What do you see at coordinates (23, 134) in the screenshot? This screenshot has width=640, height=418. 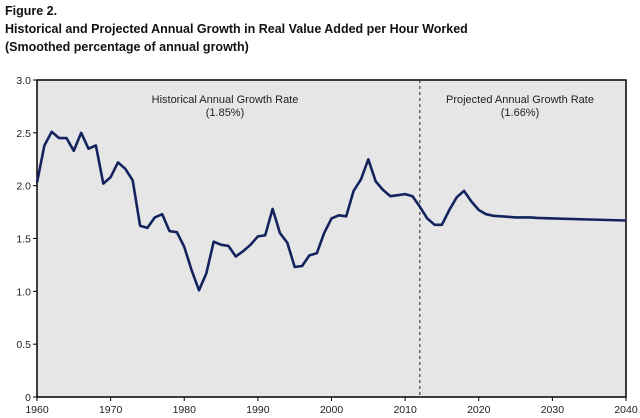 I see `y-tick-label: 2.5` at bounding box center [23, 134].